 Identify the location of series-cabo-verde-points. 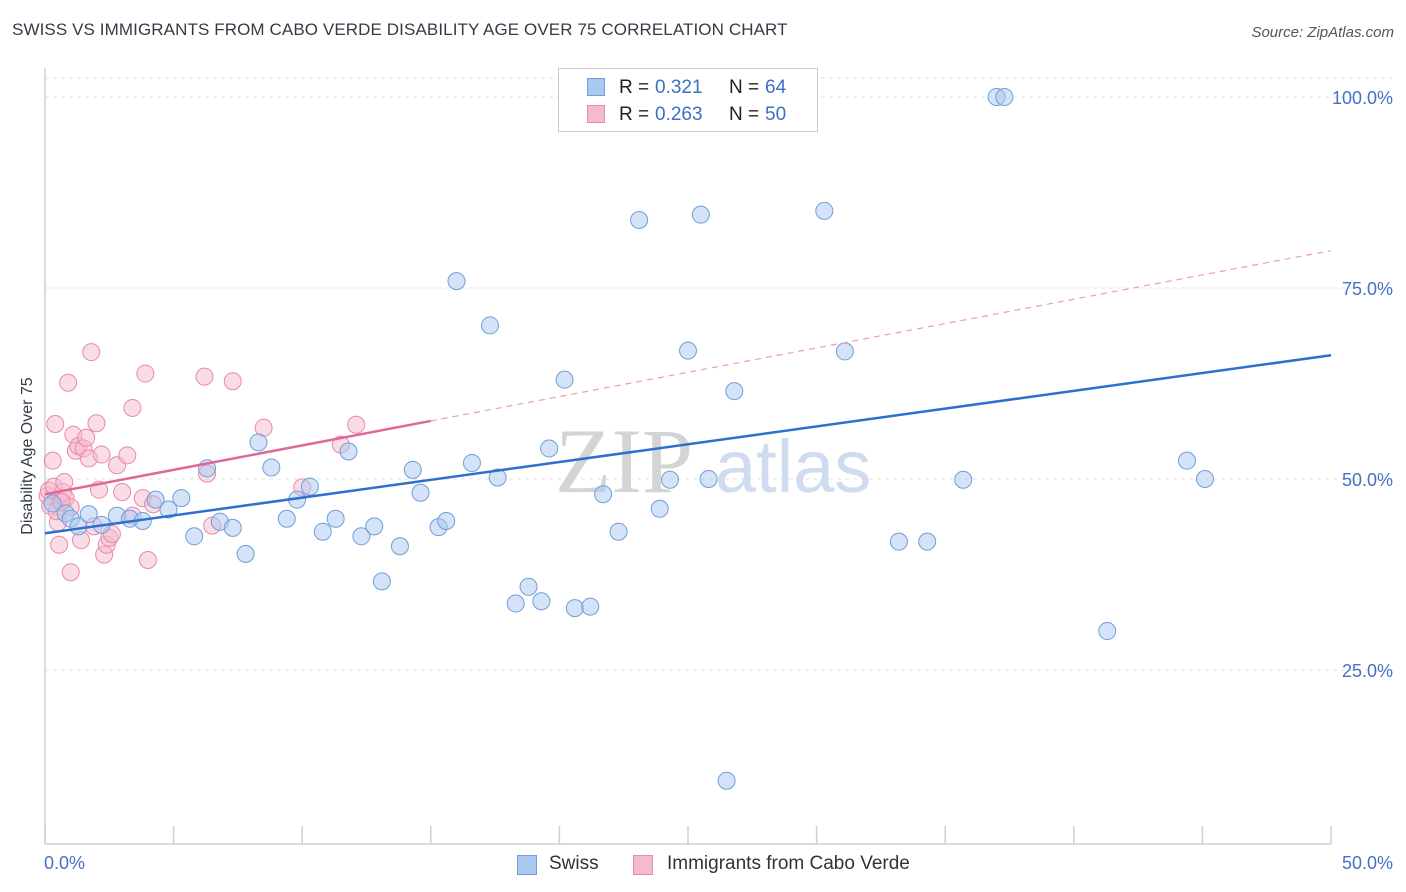
(202, 462).